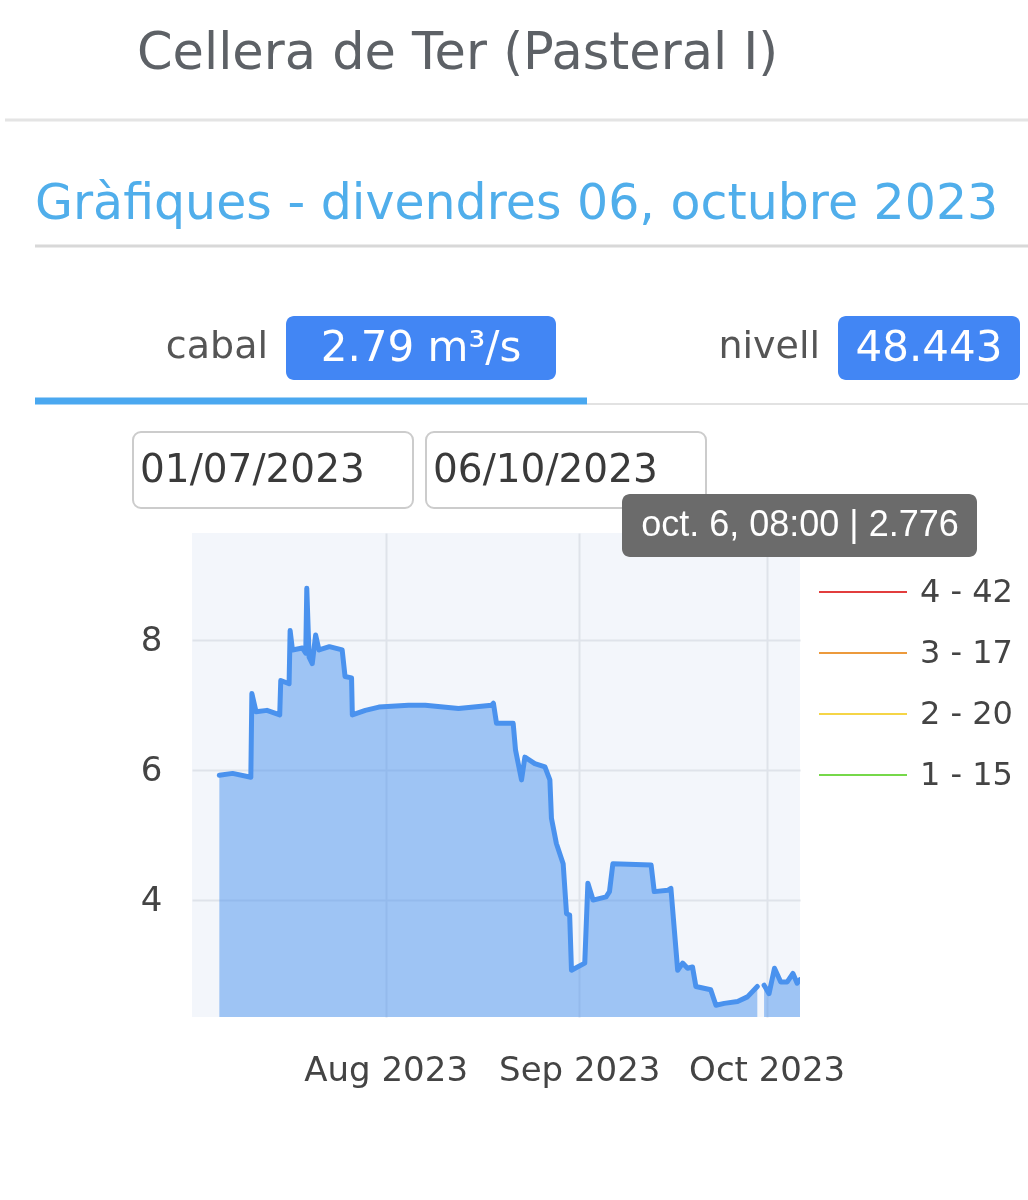  Describe the element at coordinates (151, 638) in the screenshot. I see `y-tick-label: 8` at that location.